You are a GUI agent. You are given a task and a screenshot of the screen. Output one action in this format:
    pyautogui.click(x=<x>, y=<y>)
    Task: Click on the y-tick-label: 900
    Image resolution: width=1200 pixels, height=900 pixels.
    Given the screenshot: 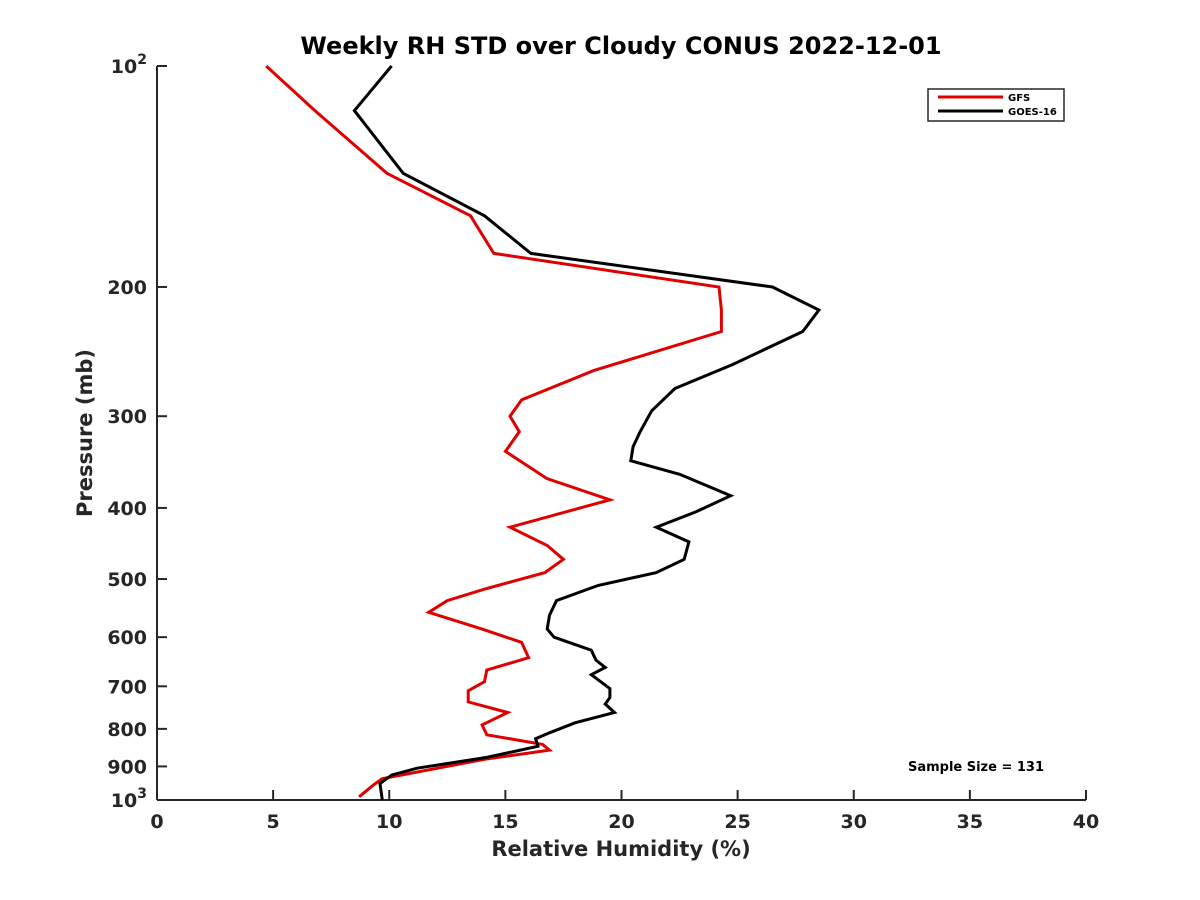 What is the action you would take?
    pyautogui.click(x=127, y=767)
    